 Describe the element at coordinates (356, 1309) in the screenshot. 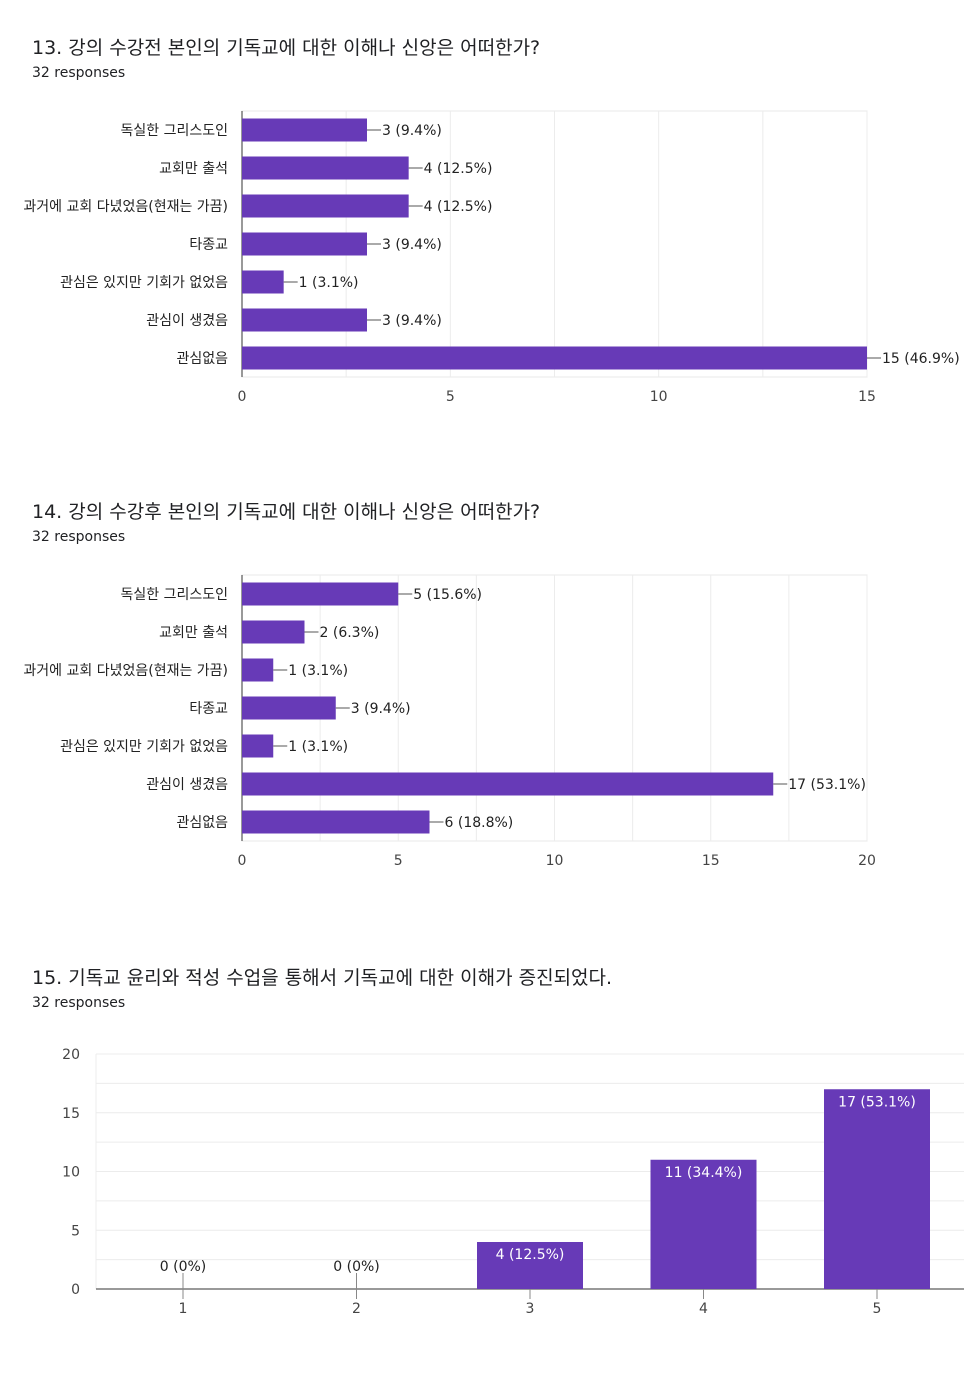

I see `x-tick-label: 2` at that location.